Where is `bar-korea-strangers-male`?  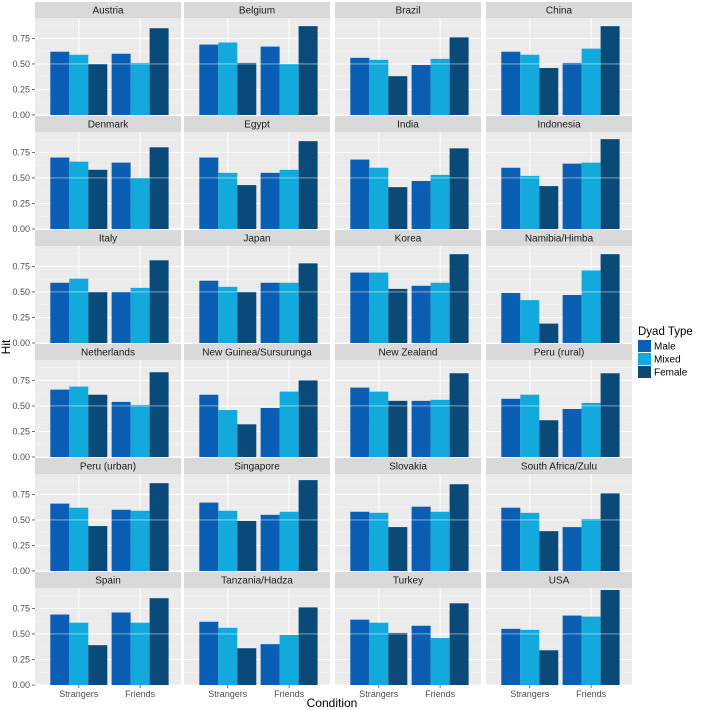 bar-korea-strangers-male is located at coordinates (360, 307).